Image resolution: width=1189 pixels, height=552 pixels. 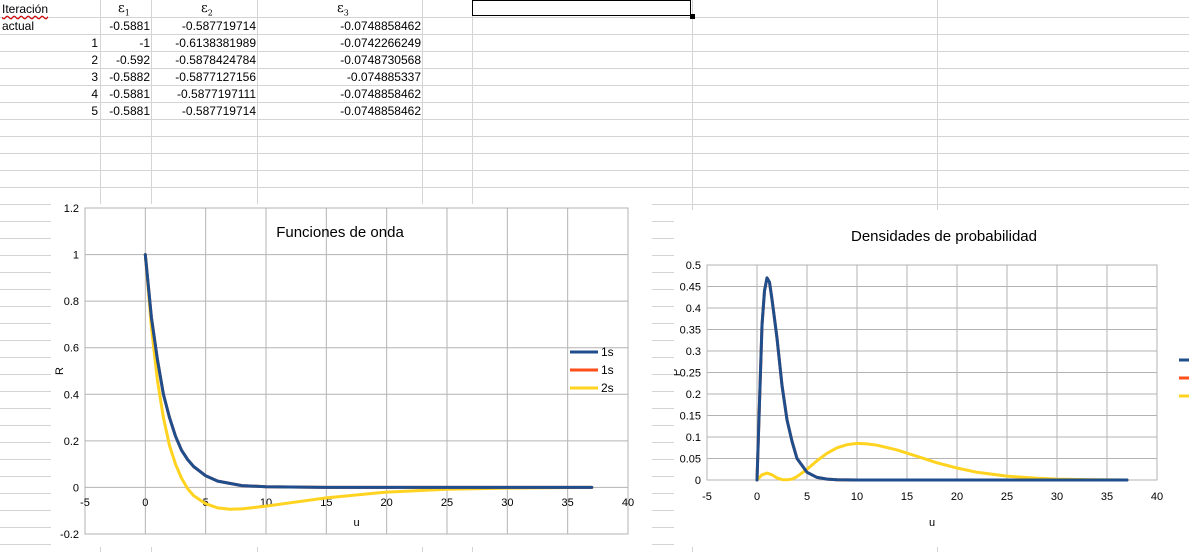 I want to click on e3-symbol: ε, so click(x=340, y=8).